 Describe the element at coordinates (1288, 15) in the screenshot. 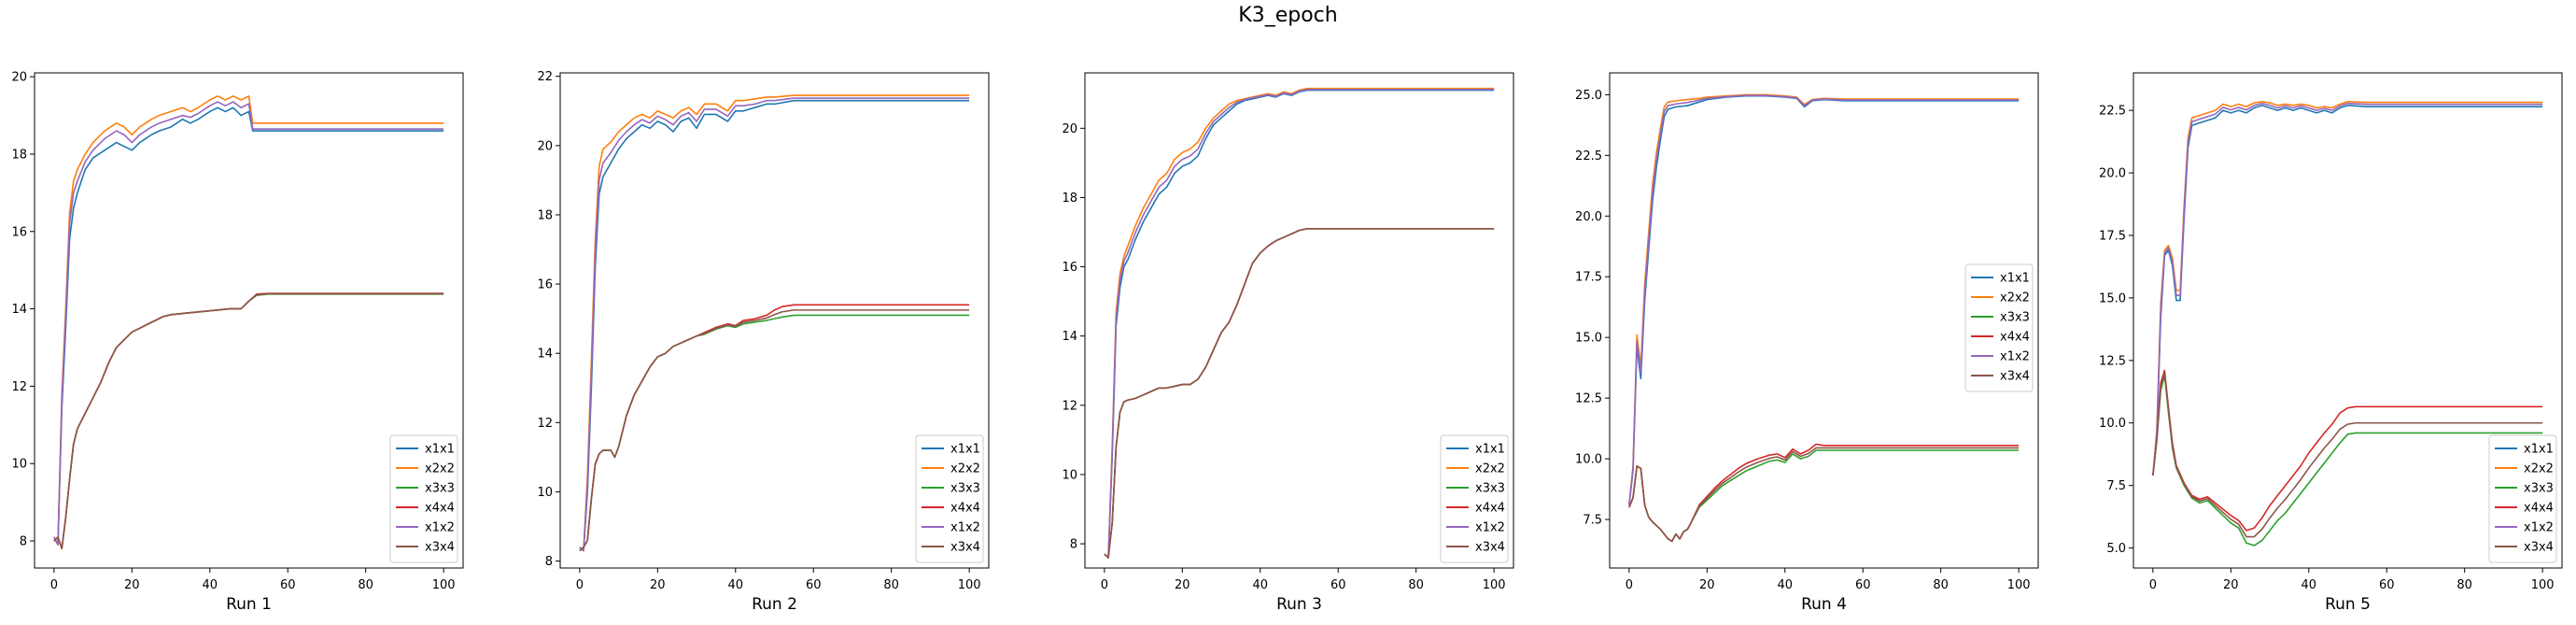

I see `figure-title: K3_epoch` at that location.